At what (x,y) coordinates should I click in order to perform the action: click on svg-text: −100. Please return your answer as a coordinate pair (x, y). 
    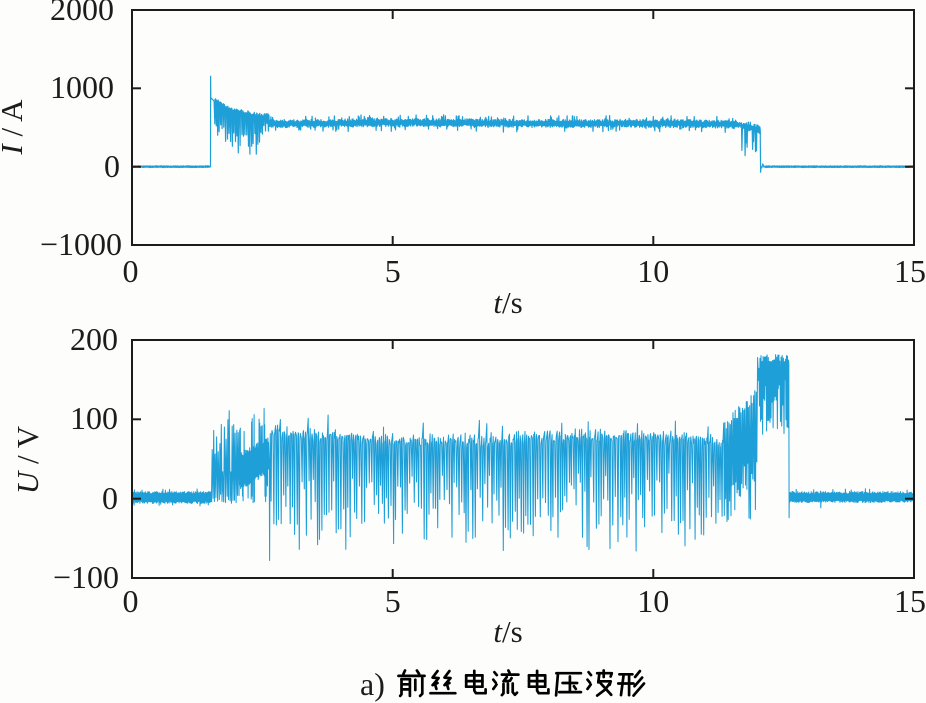
    Looking at the image, I should click on (86, 577).